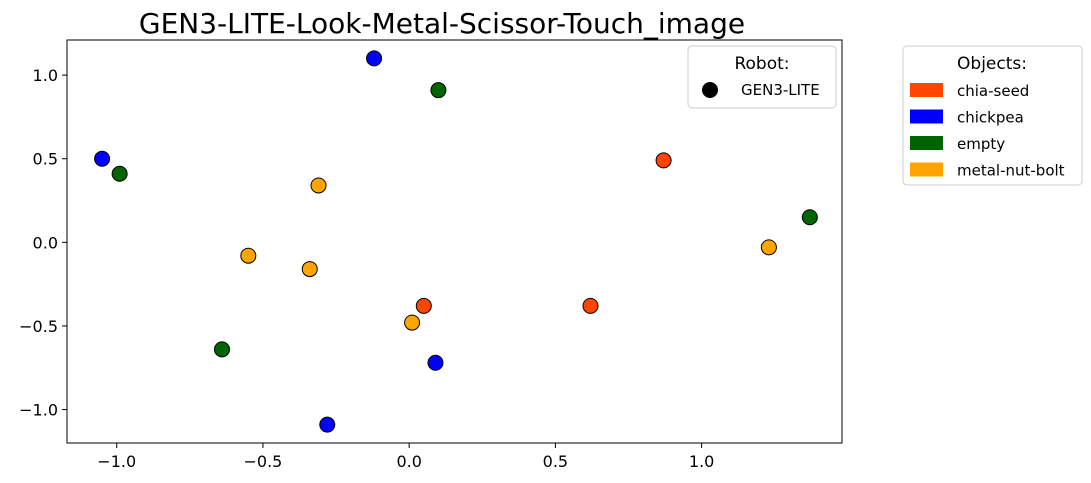 The image size is (1091, 483). What do you see at coordinates (442, 23) in the screenshot?
I see `chart-title: GEN3-LITE-Look-Metal-Scissor-Touch_image` at bounding box center [442, 23].